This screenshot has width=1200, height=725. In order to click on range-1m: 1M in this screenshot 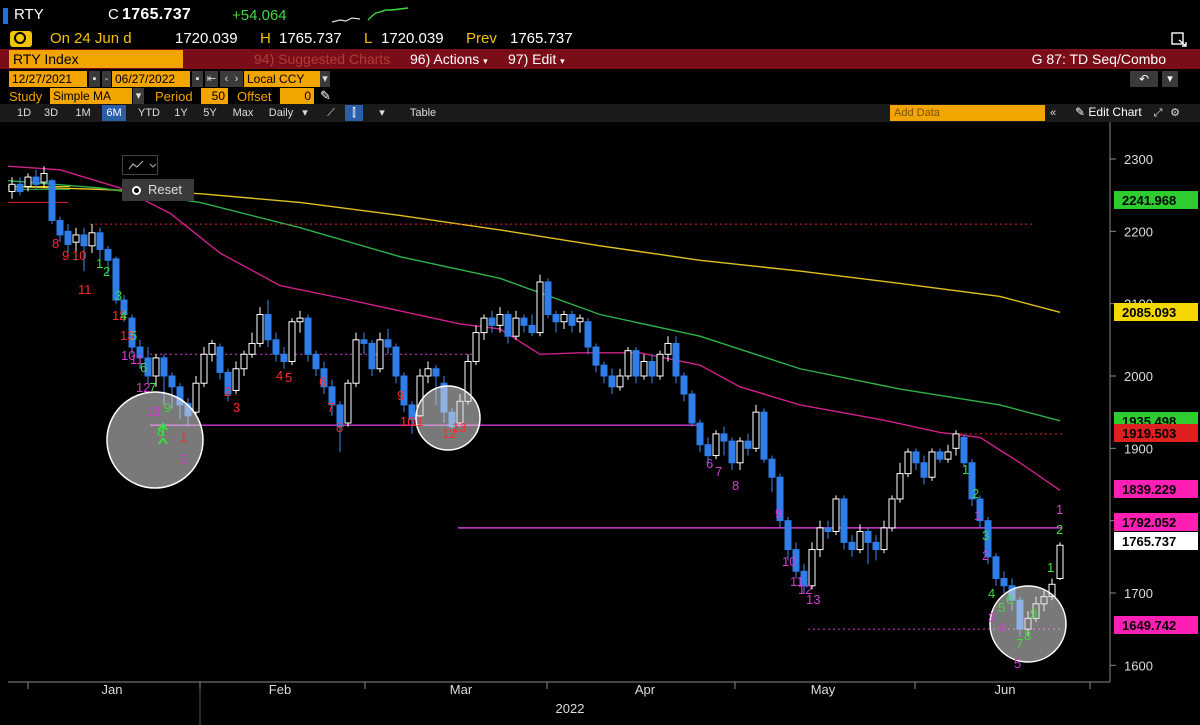, I will do `click(83, 113)`.